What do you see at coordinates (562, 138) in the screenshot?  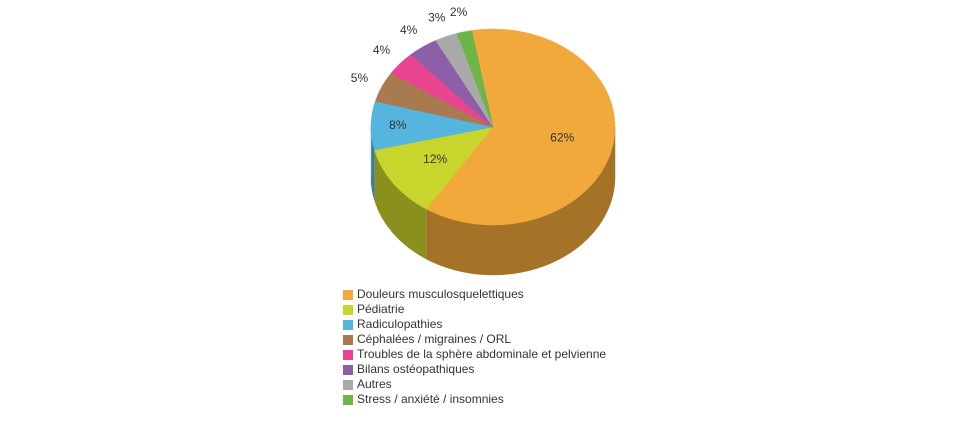 I see `value-label: 62%` at bounding box center [562, 138].